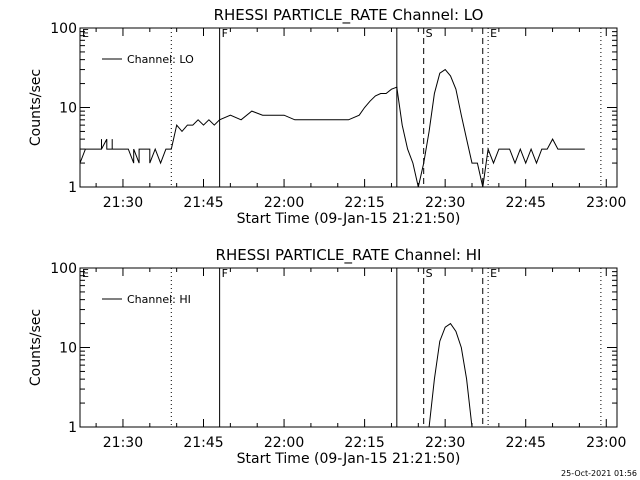  I want to click on chart-title: RHESSI PARTICLE_RATE Channel: HI, so click(349, 255).